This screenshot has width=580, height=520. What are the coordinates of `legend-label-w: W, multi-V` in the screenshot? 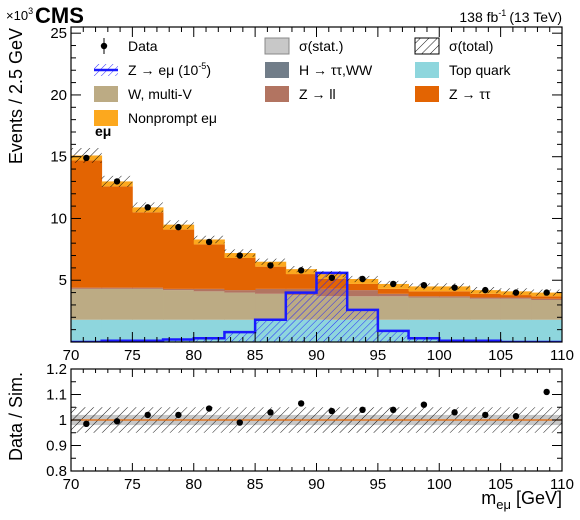 It's located at (160, 94).